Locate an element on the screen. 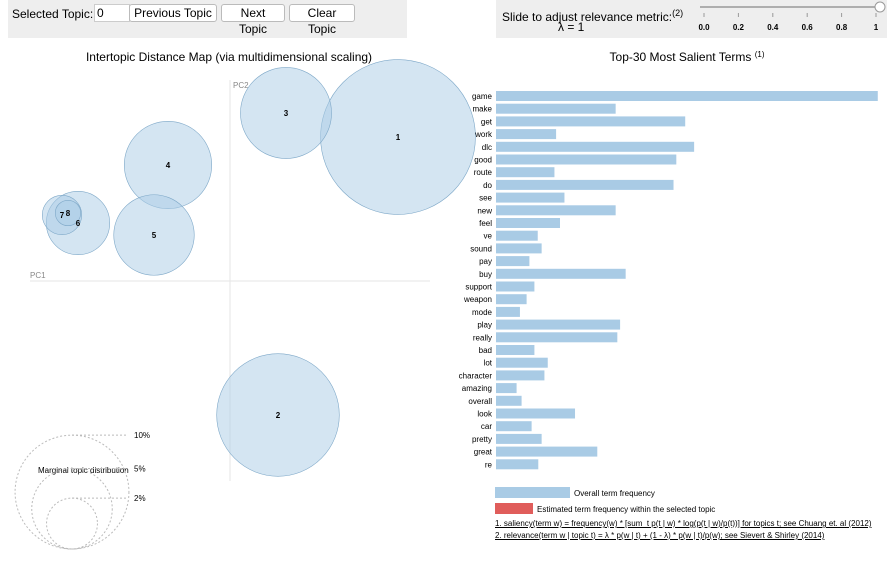 This screenshot has width=887, height=563. term-label-pretty: pretty is located at coordinates (482, 439).